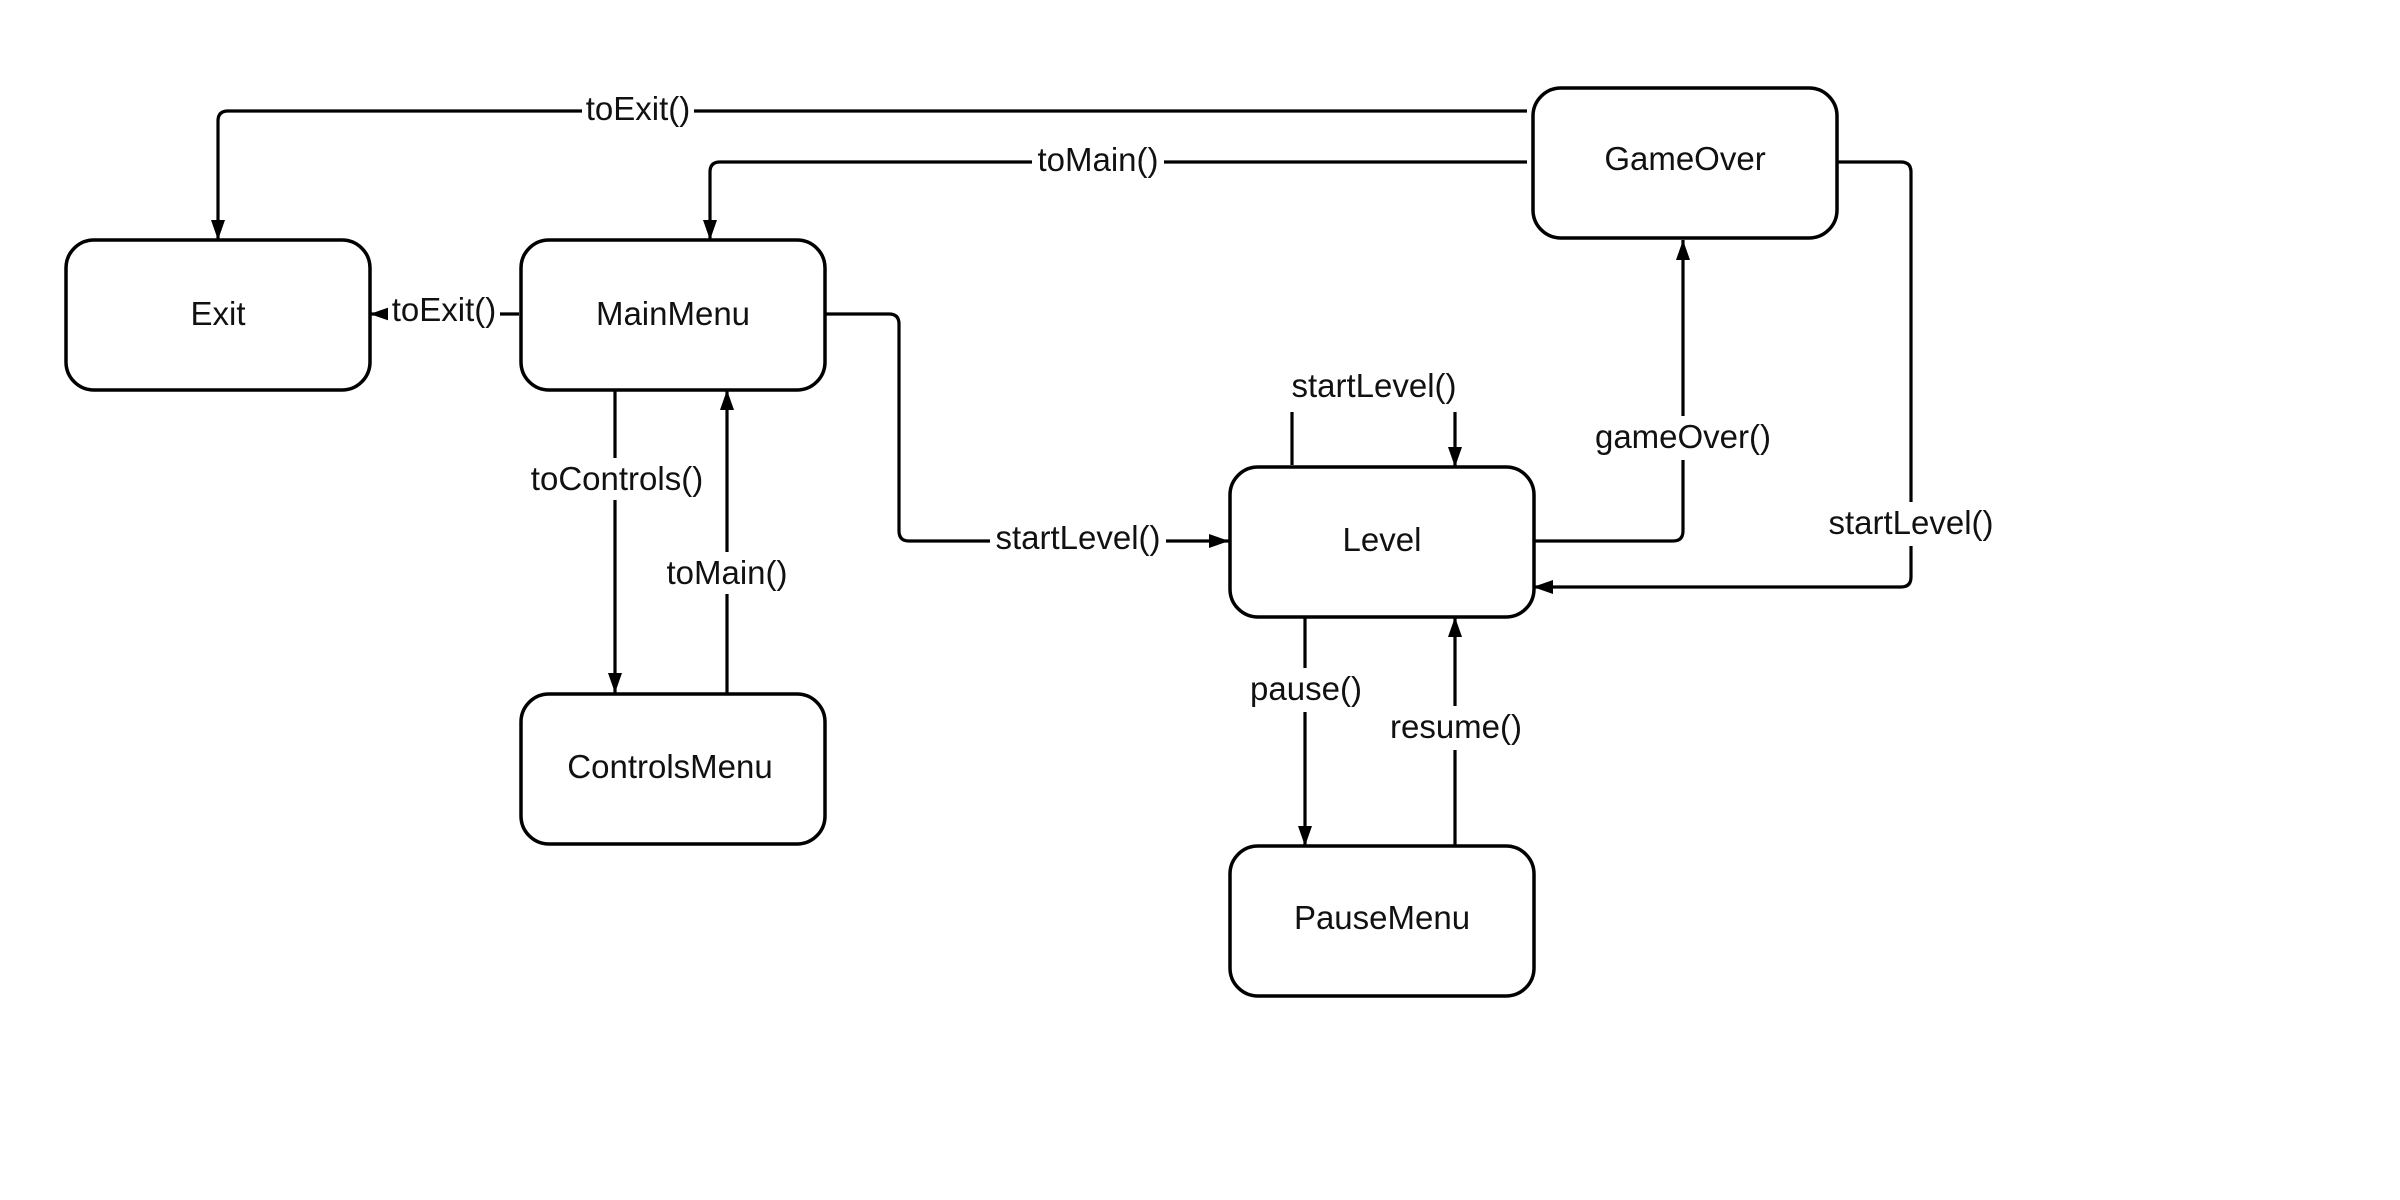 This screenshot has height=1200, width=2400. I want to click on edge-label-level-to-pause: pause(), so click(1306, 688).